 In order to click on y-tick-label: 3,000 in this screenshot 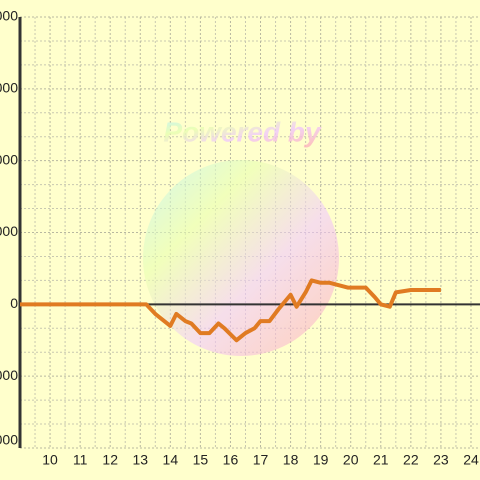, I will do `click(9, 231)`.